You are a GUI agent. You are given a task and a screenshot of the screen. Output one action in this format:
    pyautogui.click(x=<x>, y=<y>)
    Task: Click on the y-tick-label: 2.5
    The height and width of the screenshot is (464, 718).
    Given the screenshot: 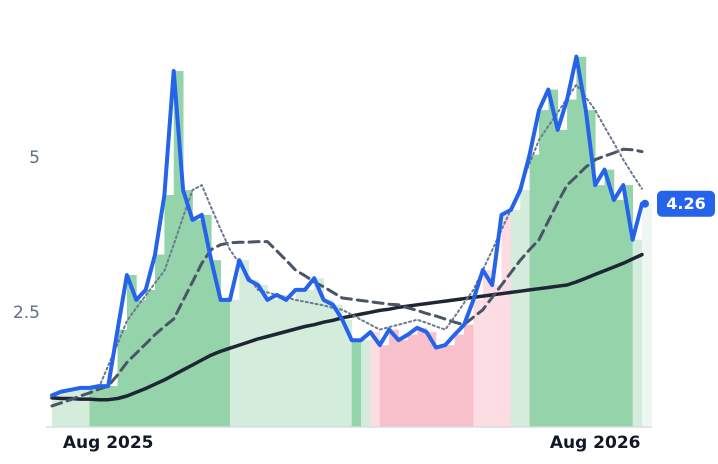 What is the action you would take?
    pyautogui.click(x=26, y=313)
    